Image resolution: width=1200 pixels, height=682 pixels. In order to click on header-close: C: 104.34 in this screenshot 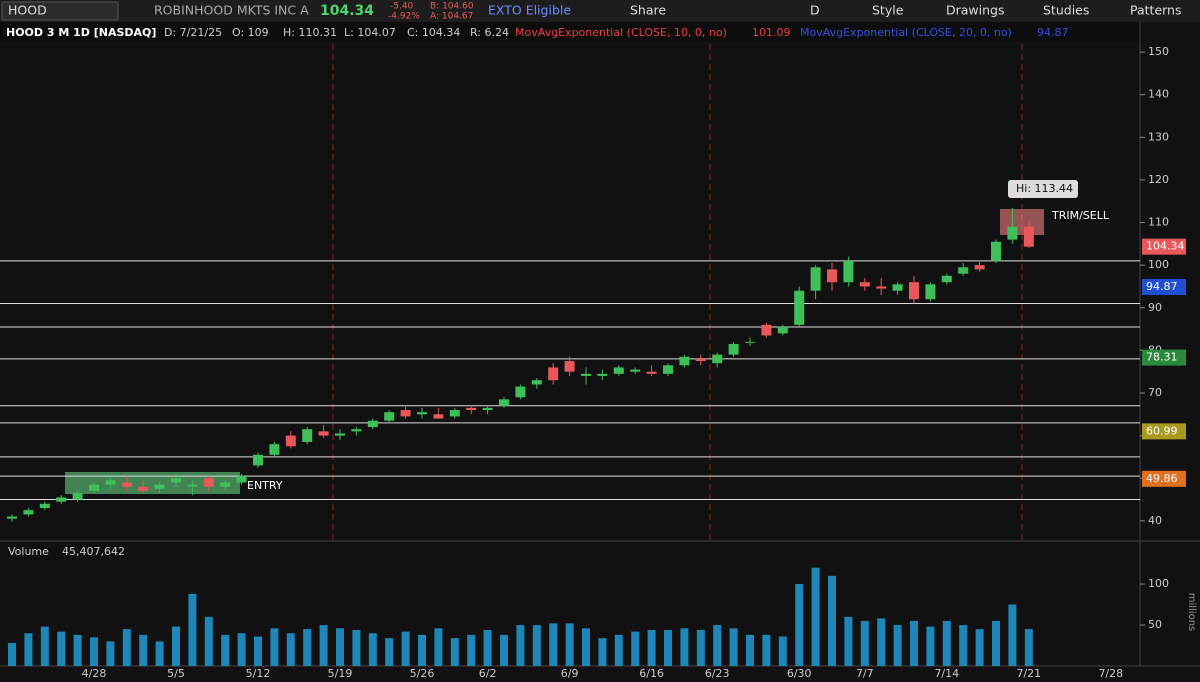, I will do `click(433, 32)`.